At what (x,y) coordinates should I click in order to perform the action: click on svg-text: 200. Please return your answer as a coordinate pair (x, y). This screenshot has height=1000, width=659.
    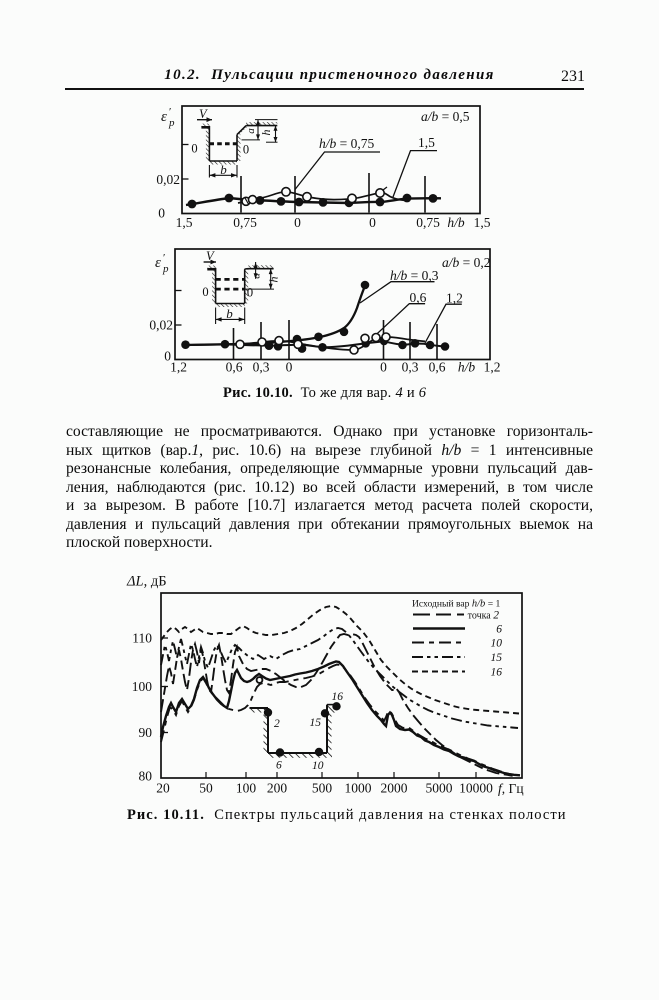
    Looking at the image, I should click on (277, 788).